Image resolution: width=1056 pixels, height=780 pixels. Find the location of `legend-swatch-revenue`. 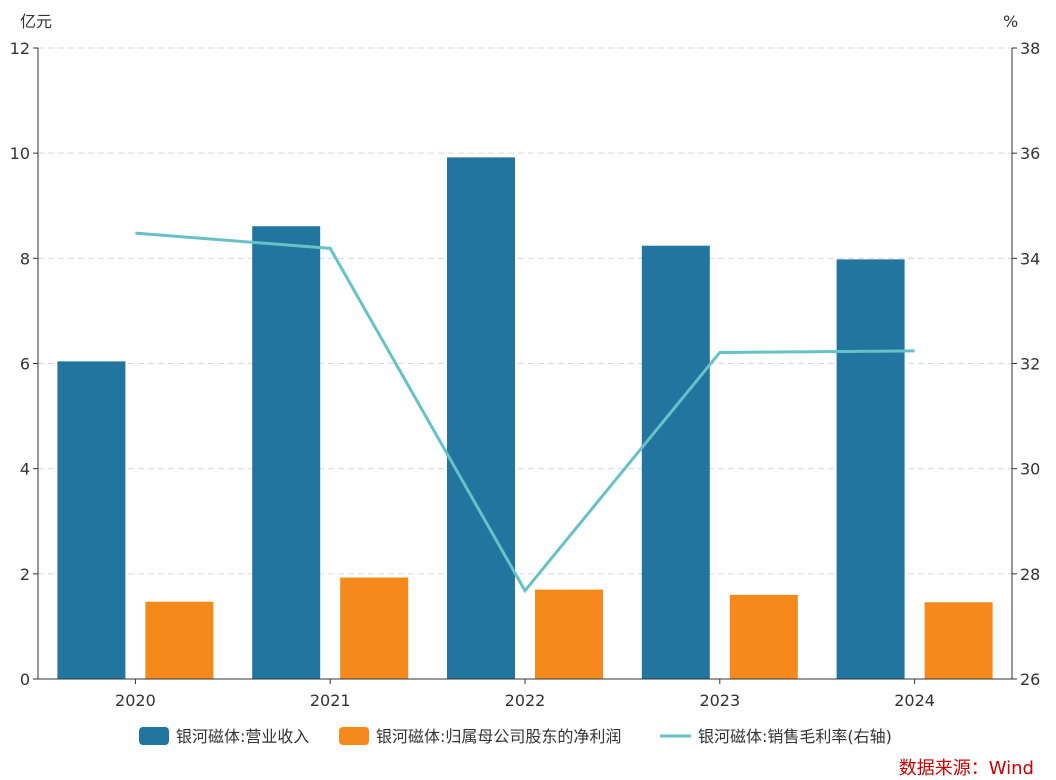

legend-swatch-revenue is located at coordinates (154, 736).